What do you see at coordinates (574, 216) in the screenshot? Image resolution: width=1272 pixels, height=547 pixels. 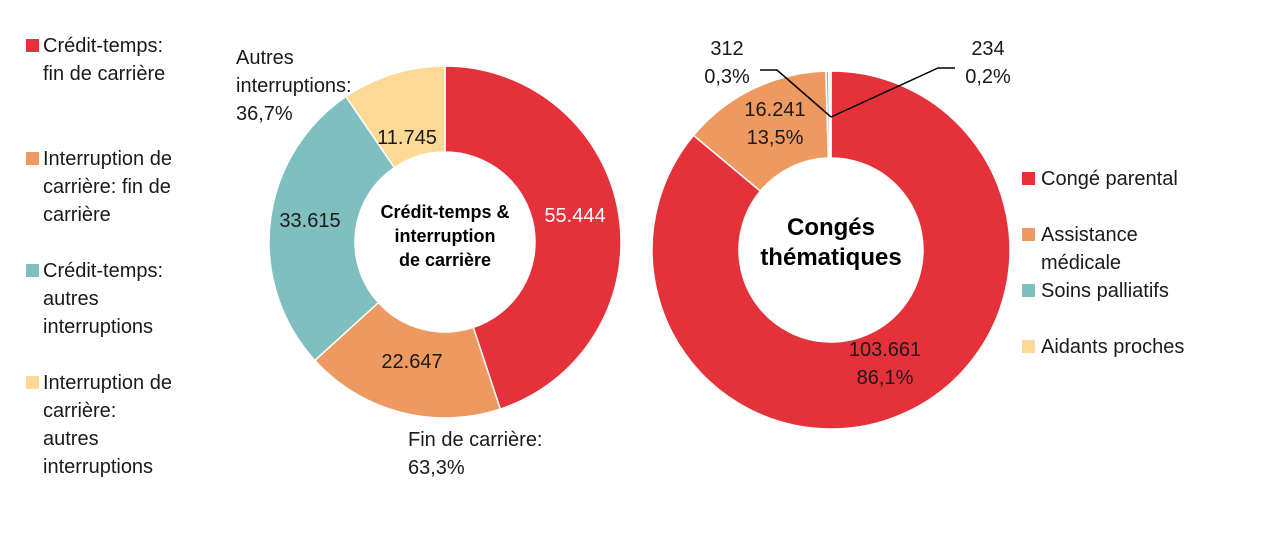 I see `data-label: 55.444` at bounding box center [574, 216].